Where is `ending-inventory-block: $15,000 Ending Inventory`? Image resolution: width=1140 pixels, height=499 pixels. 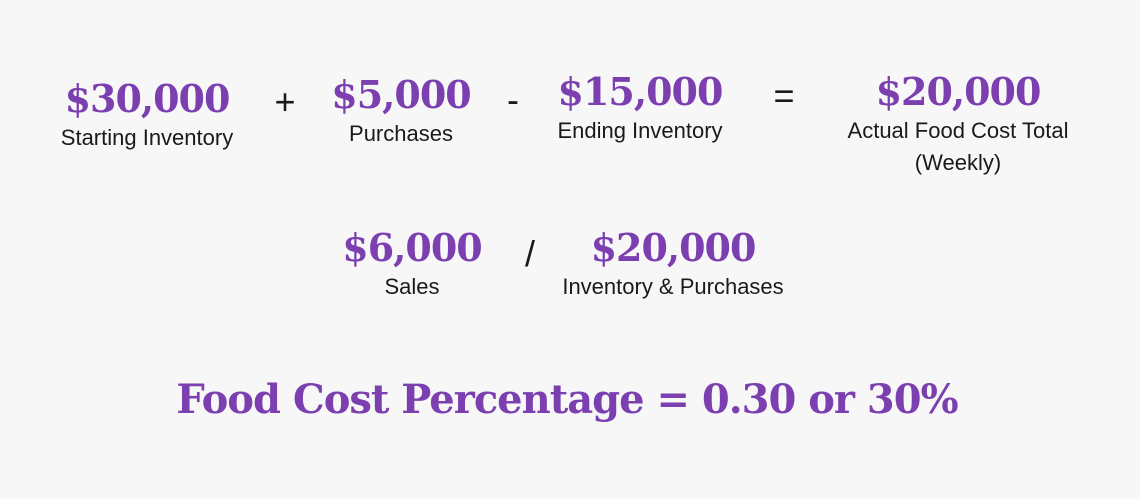 ending-inventory-block: $15,000 Ending Inventory is located at coordinates (640, 108).